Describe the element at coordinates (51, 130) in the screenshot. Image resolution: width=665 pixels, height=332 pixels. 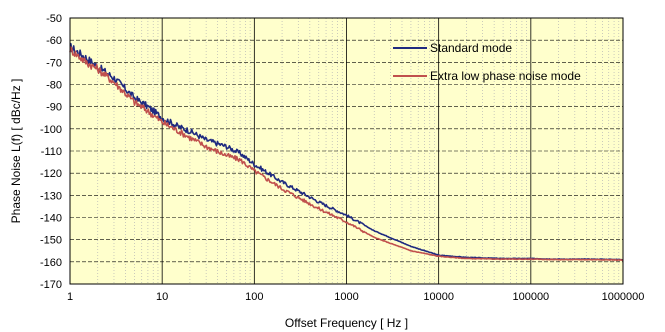
I see `y-tick-label: -100` at that location.